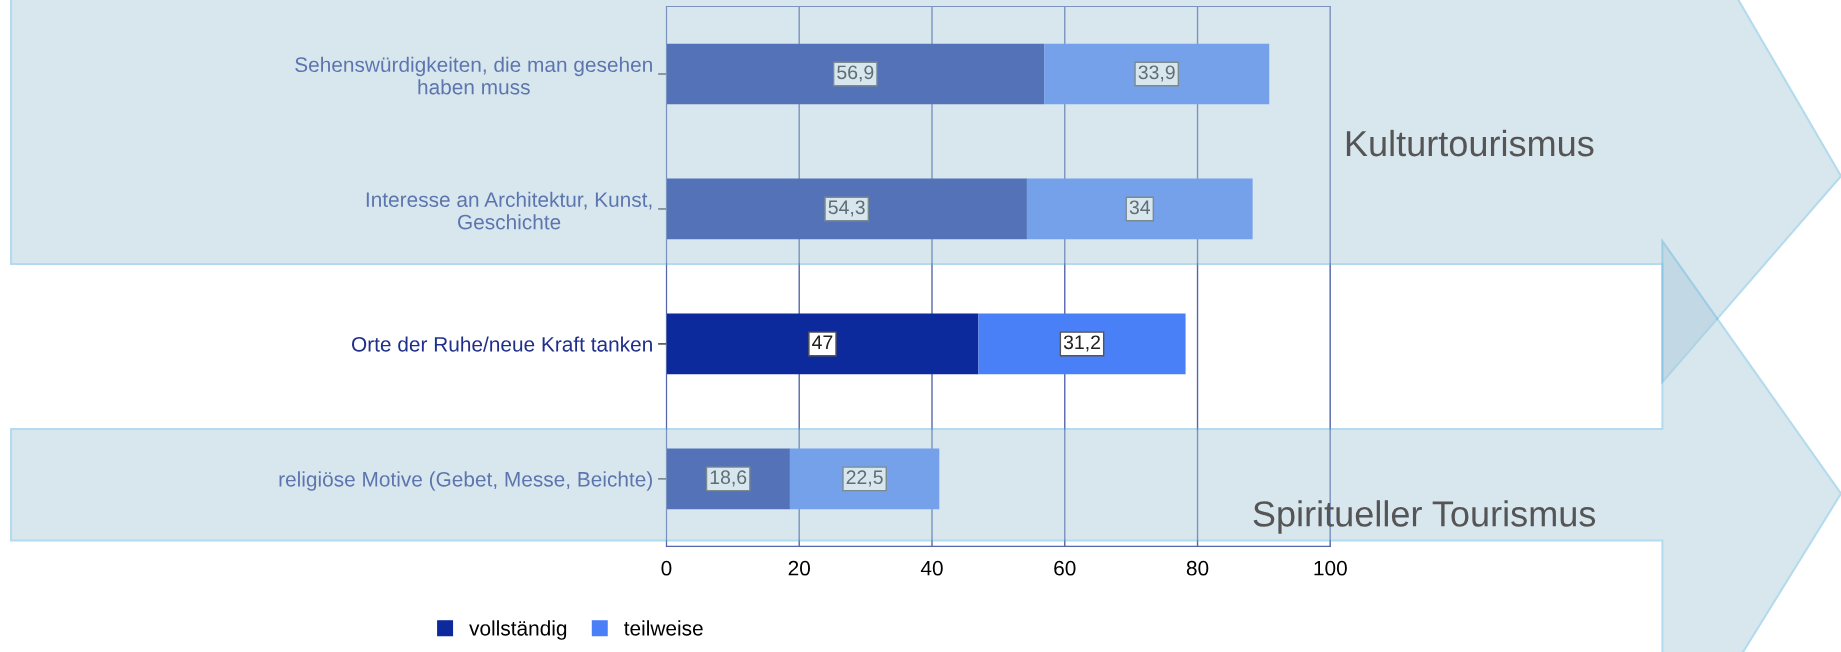 The height and width of the screenshot is (652, 1841). I want to click on data-label: 54,3, so click(846, 208).